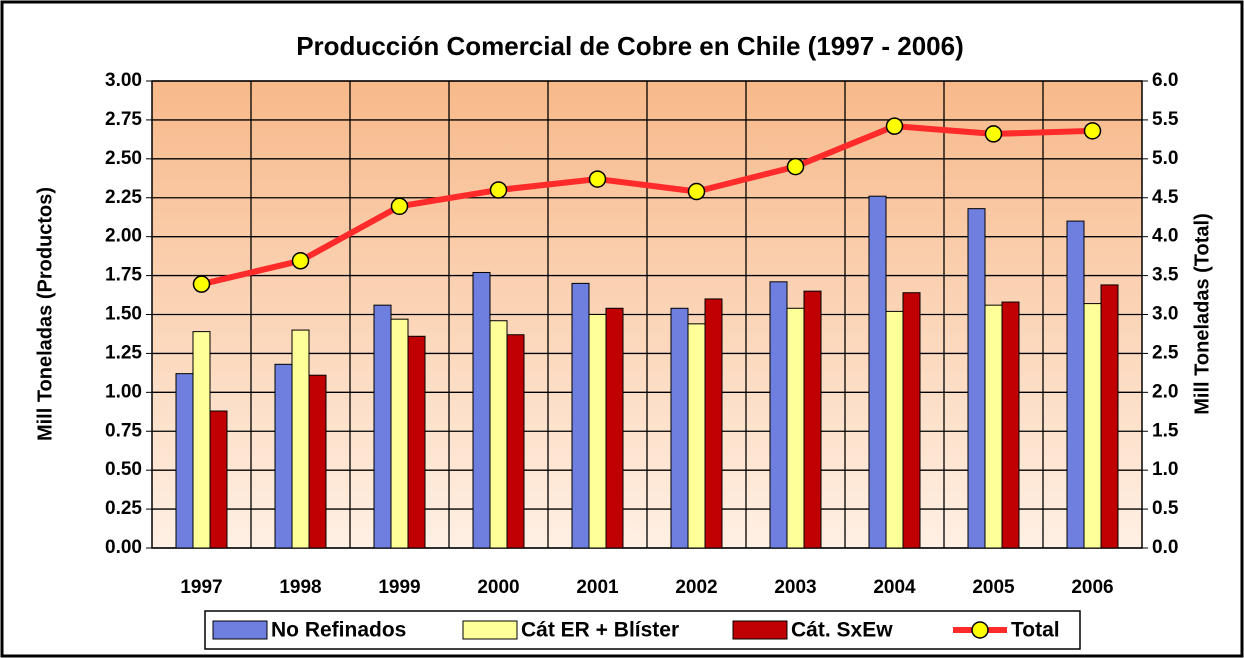 The image size is (1244, 658). I want to click on x-tick-label: 2005, so click(993, 587).